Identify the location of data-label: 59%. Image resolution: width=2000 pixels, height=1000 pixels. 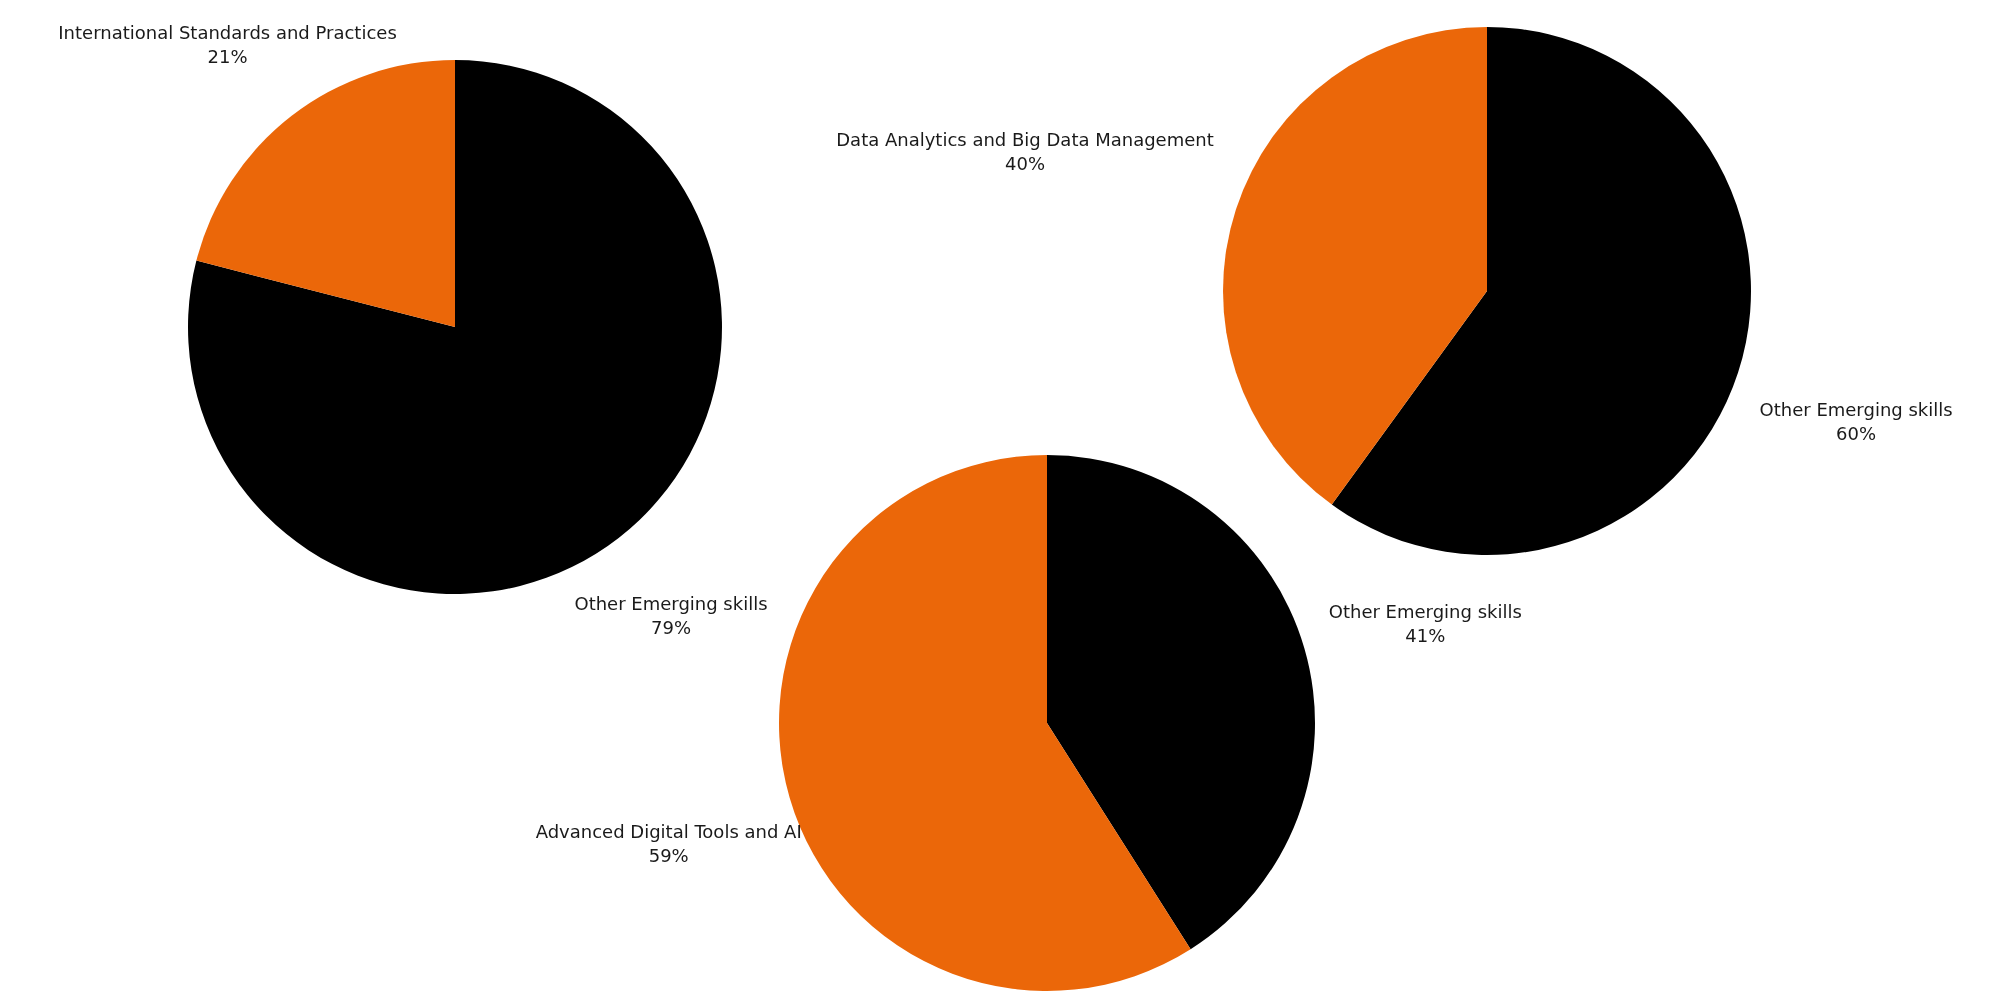
(668, 855).